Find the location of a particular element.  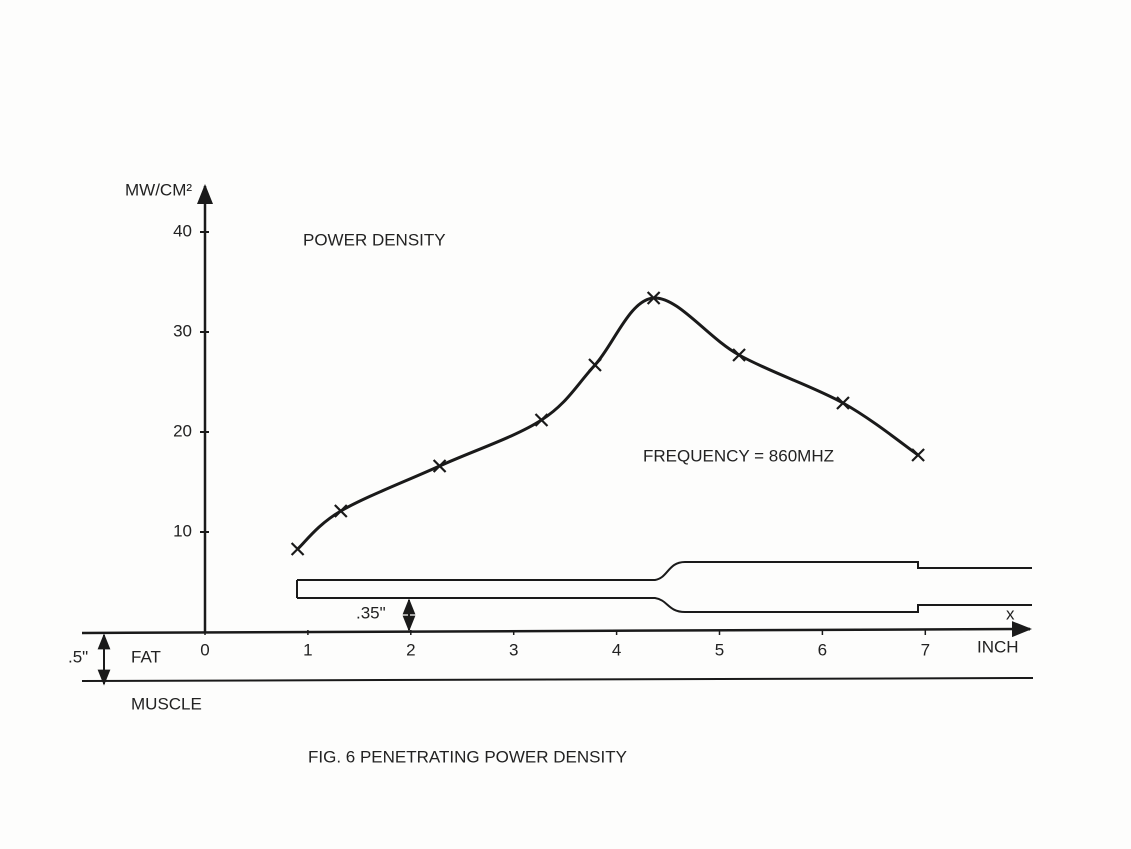

x-axis is located at coordinates (556, 629).